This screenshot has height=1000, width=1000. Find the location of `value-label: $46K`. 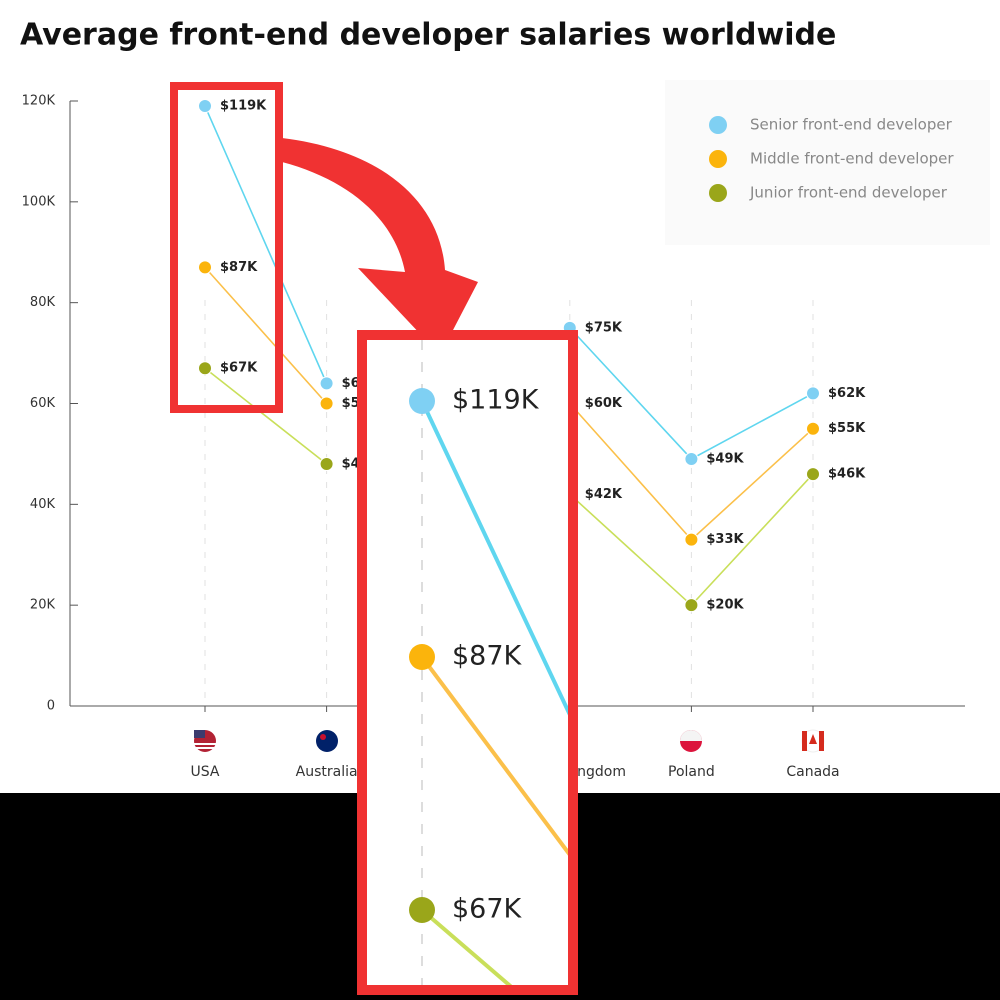

value-label: $46K is located at coordinates (847, 474).